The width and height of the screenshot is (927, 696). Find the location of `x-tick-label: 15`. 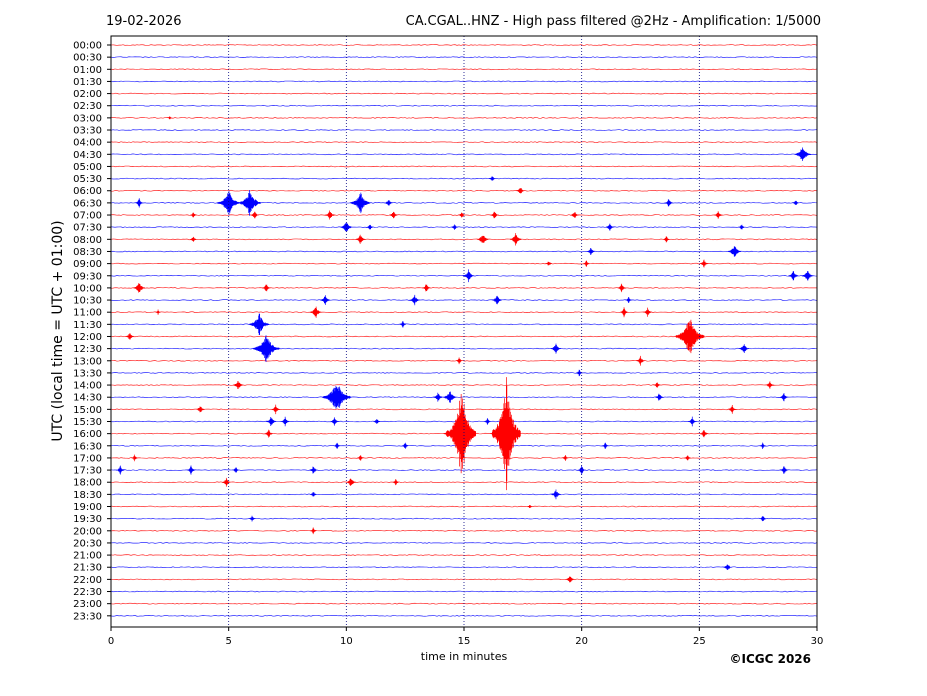

x-tick-label: 15 is located at coordinates (464, 641).